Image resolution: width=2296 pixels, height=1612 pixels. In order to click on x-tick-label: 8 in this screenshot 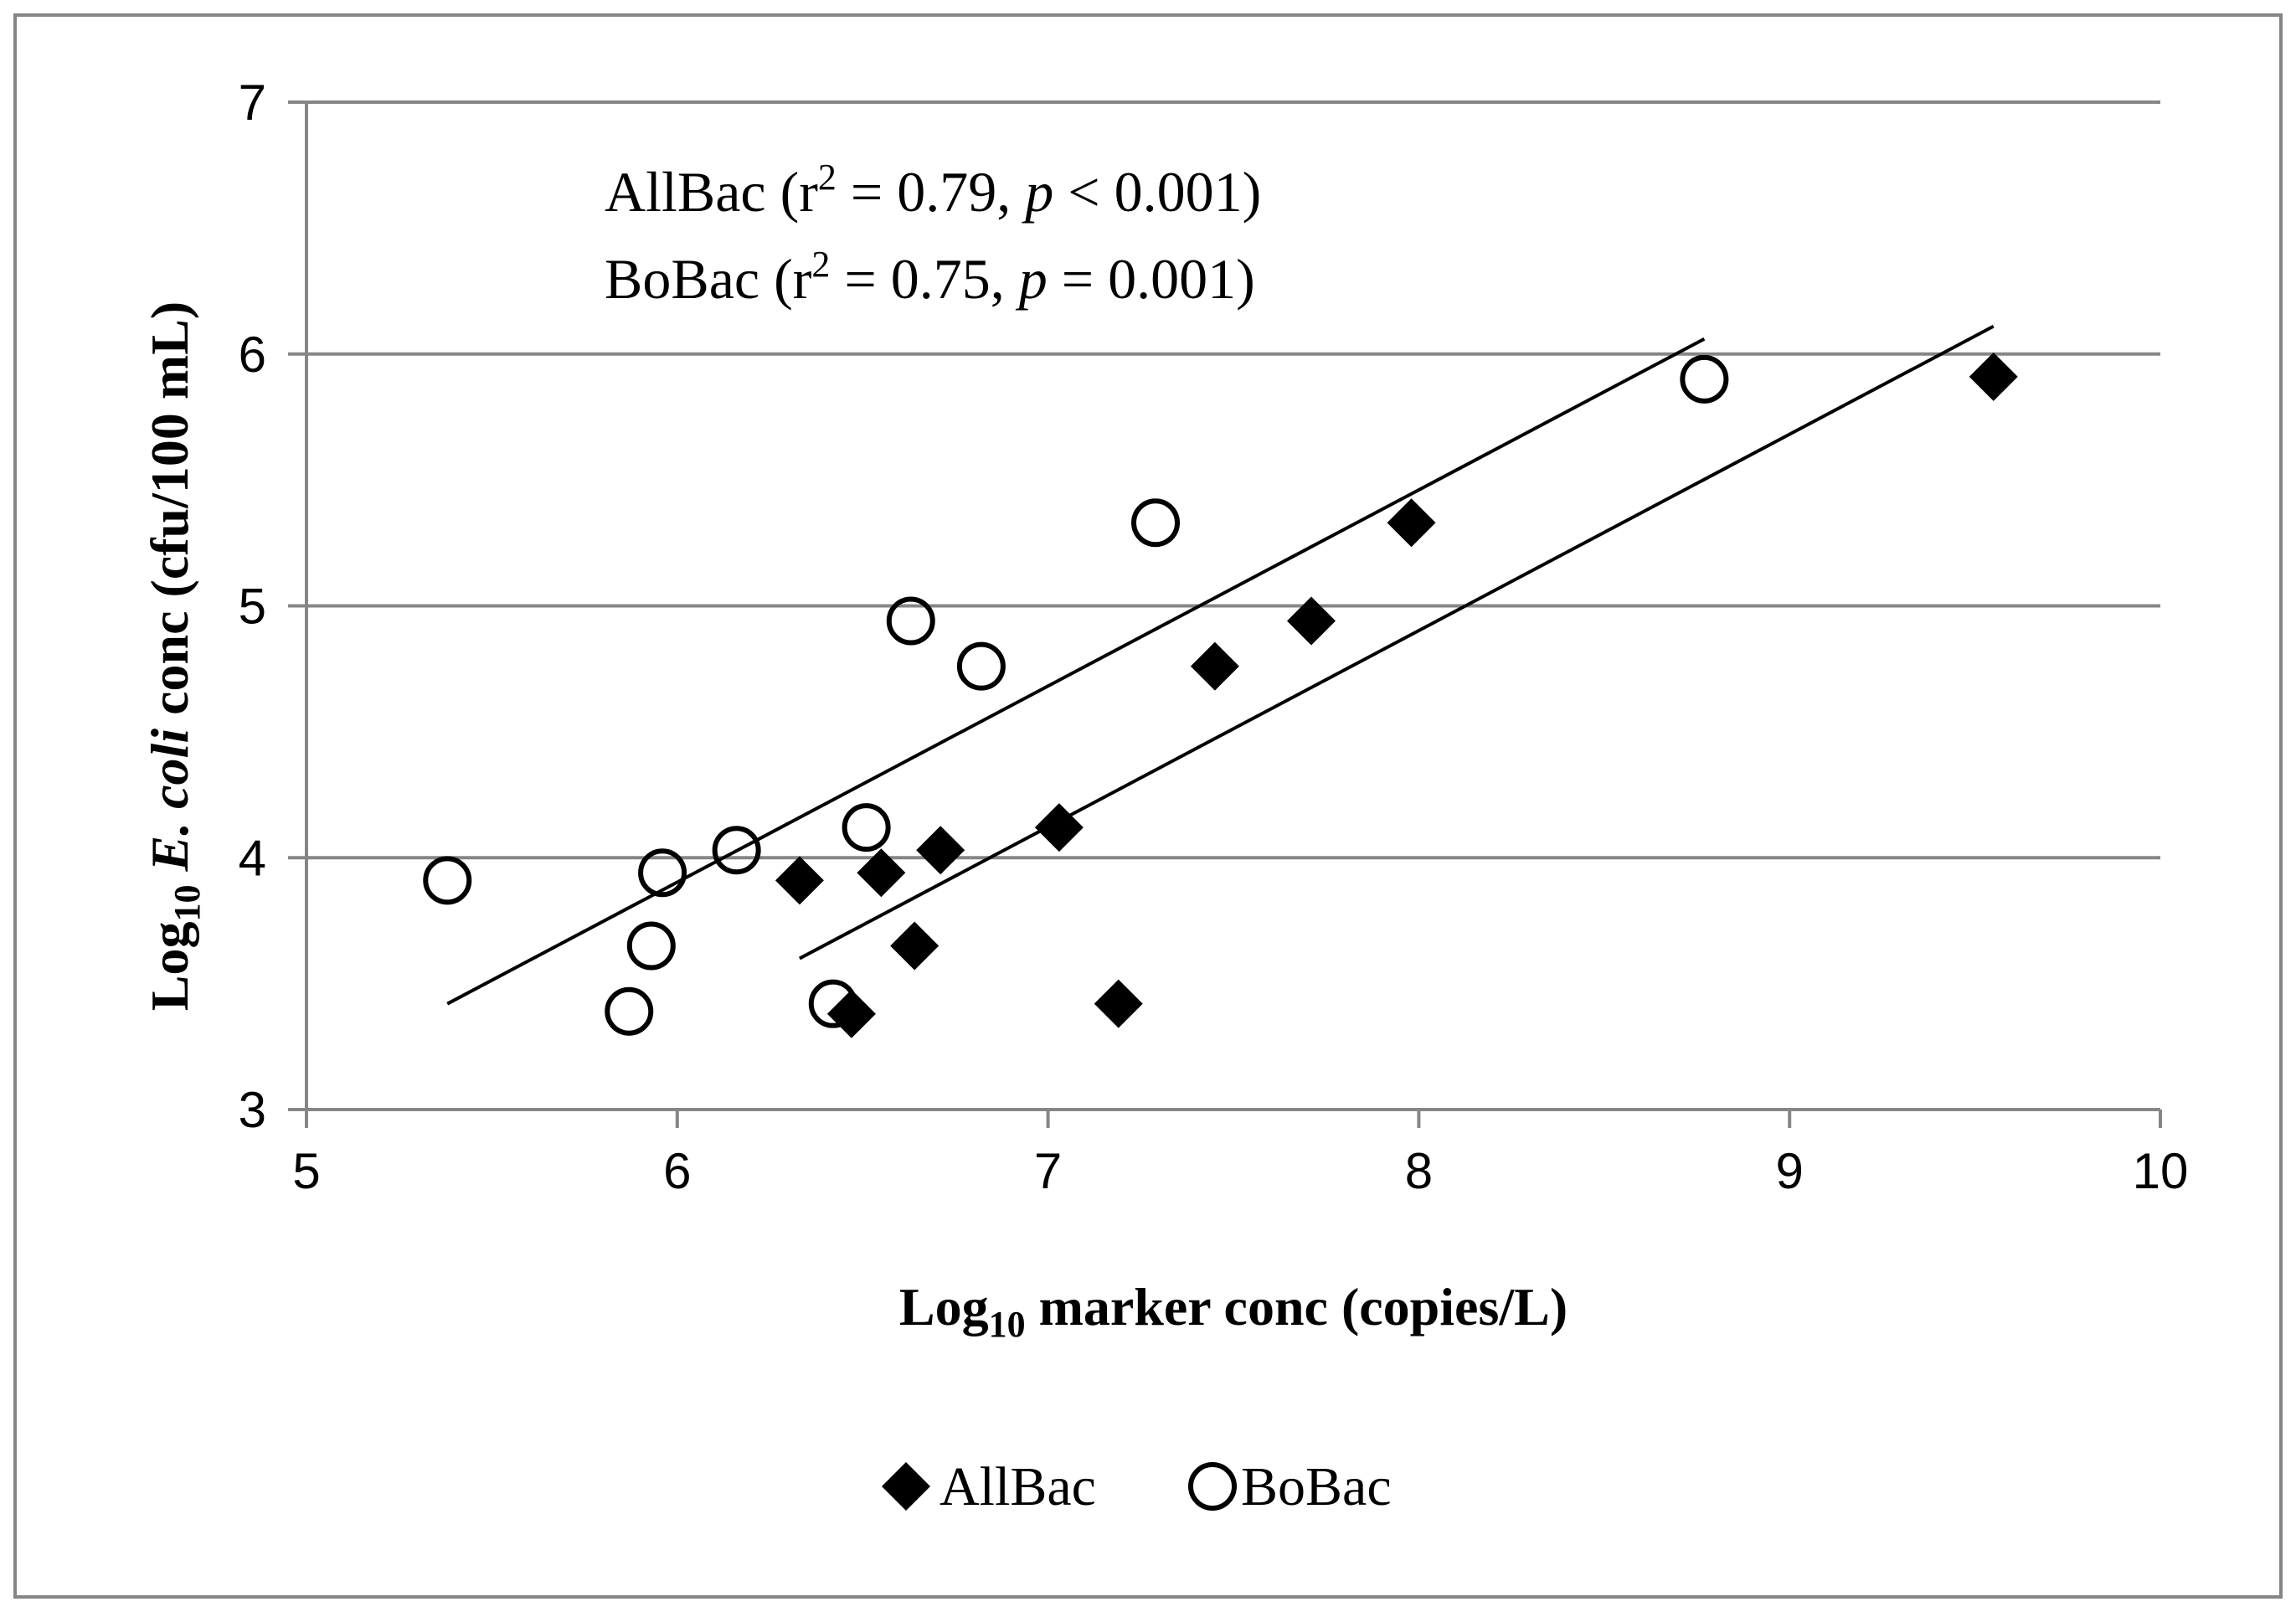, I will do `click(1419, 1171)`.